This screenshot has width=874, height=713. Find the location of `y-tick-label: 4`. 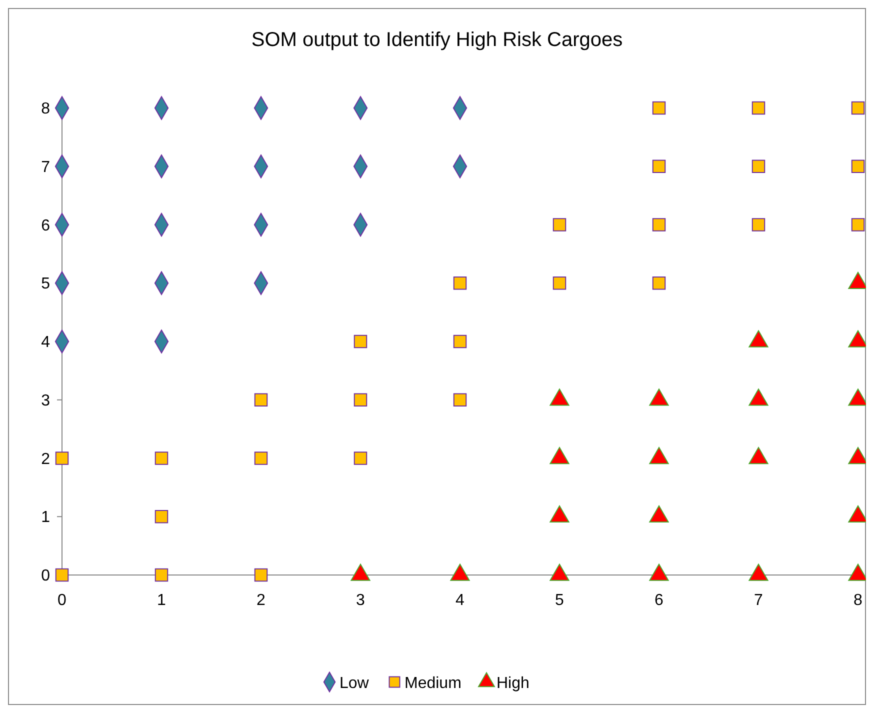

y-tick-label: 4 is located at coordinates (45, 343).